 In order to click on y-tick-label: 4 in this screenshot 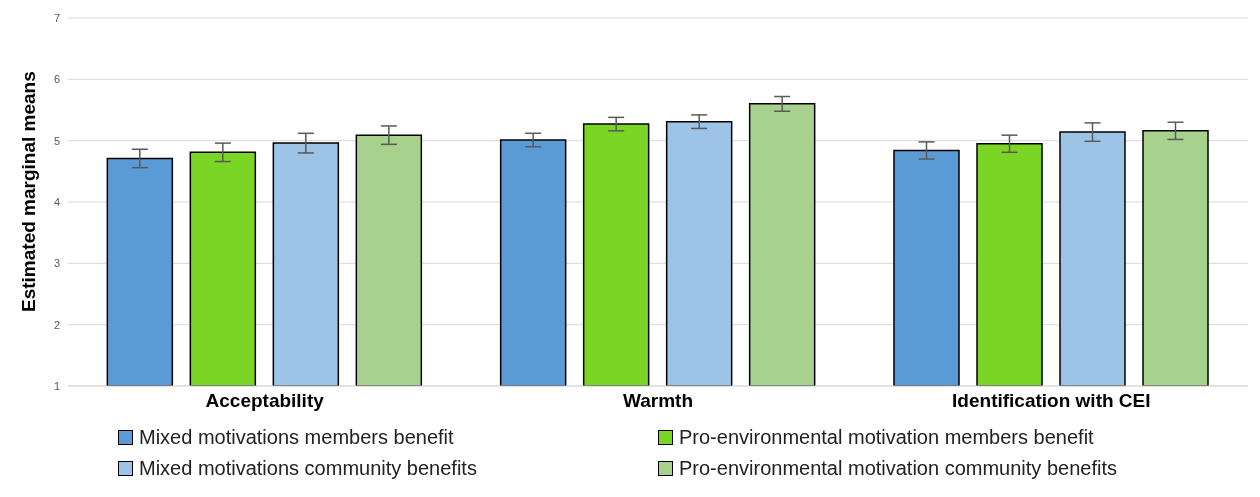, I will do `click(56, 201)`.